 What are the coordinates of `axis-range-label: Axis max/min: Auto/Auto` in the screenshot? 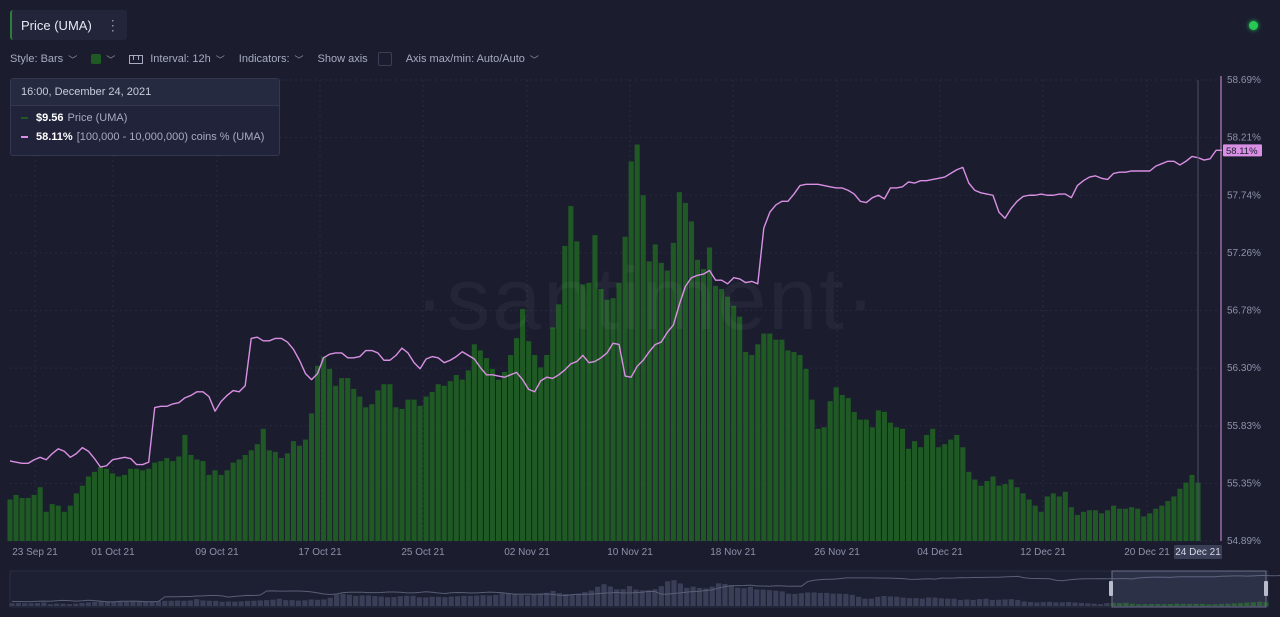 It's located at (465, 59).